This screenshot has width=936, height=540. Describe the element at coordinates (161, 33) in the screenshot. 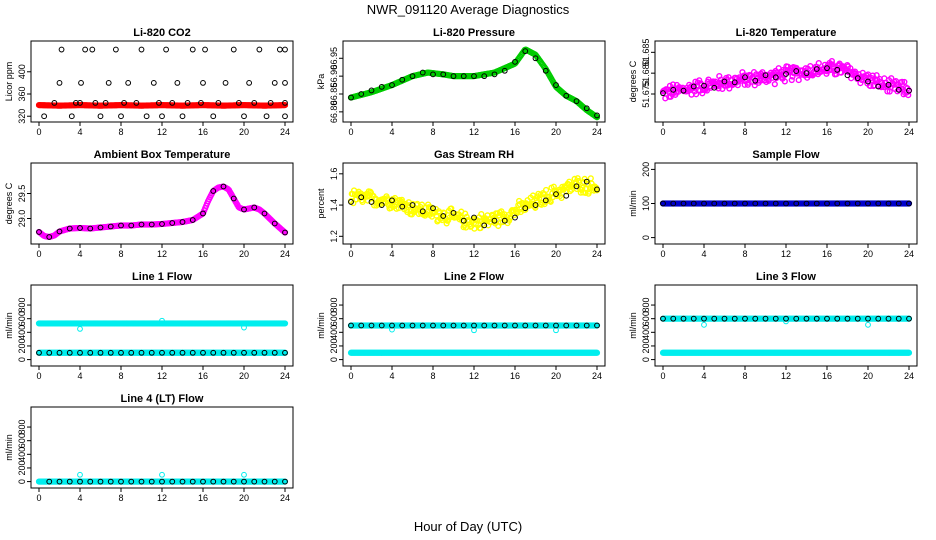

I see `panel-title: Li-820 CO2` at that location.